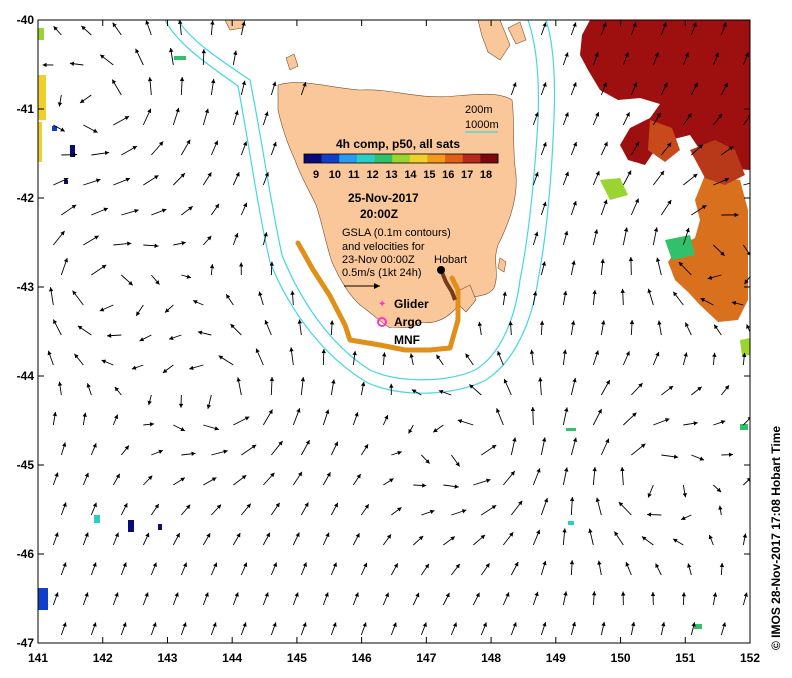 This screenshot has width=792, height=678. What do you see at coordinates (382, 322) in the screenshot?
I see `argo-icon` at bounding box center [382, 322].